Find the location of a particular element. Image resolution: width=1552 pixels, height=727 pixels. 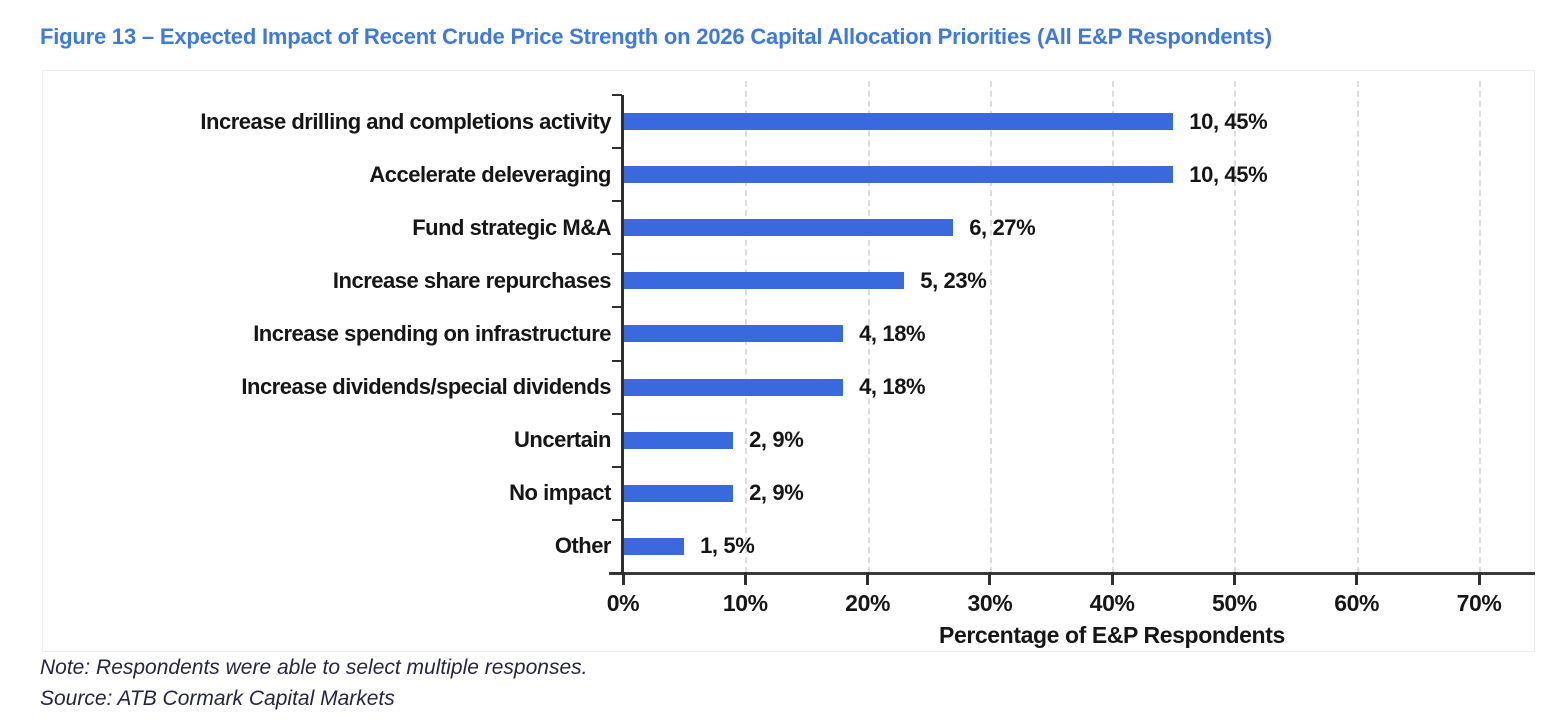

bar-track: 1, 5% is located at coordinates (1078, 546).